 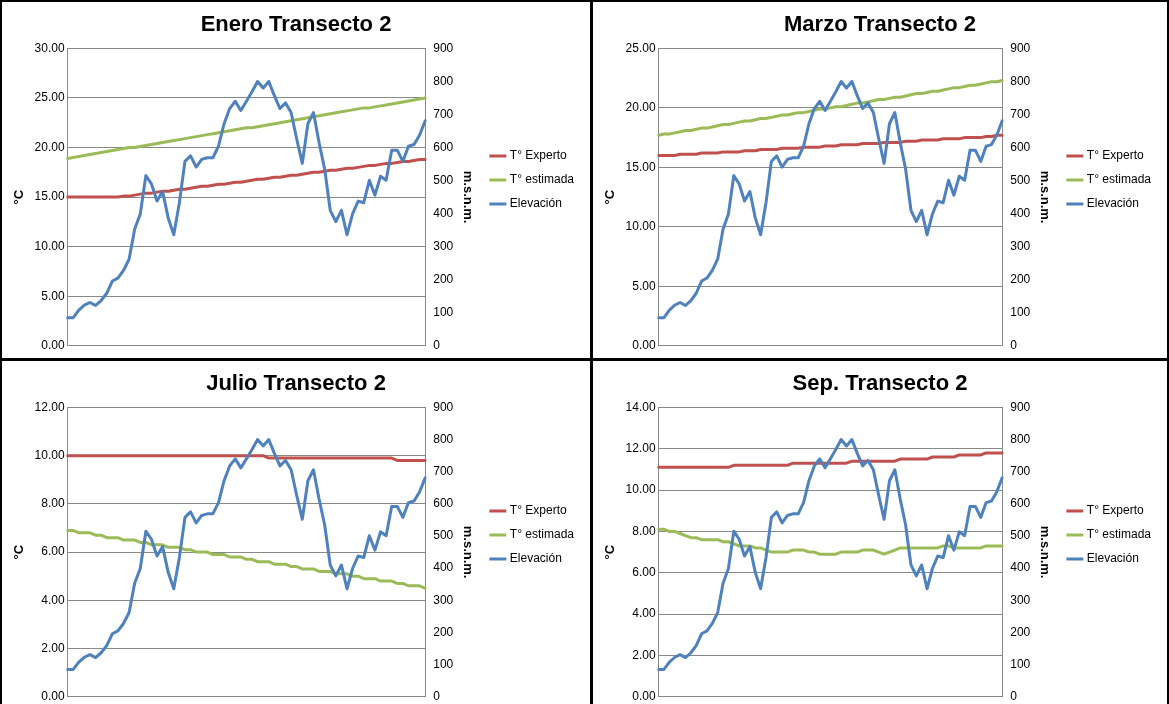 I want to click on chart-title: Sep. Transecto 2, so click(x=880, y=383).